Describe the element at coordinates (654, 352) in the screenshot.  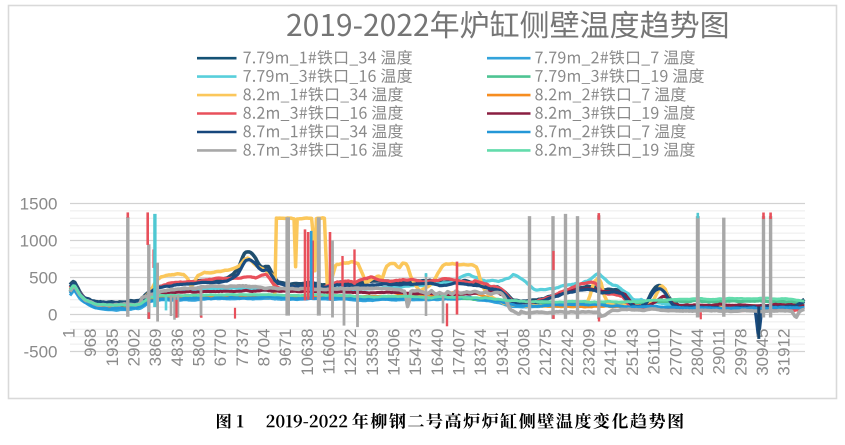
I see `svg-text: 26110` at that location.